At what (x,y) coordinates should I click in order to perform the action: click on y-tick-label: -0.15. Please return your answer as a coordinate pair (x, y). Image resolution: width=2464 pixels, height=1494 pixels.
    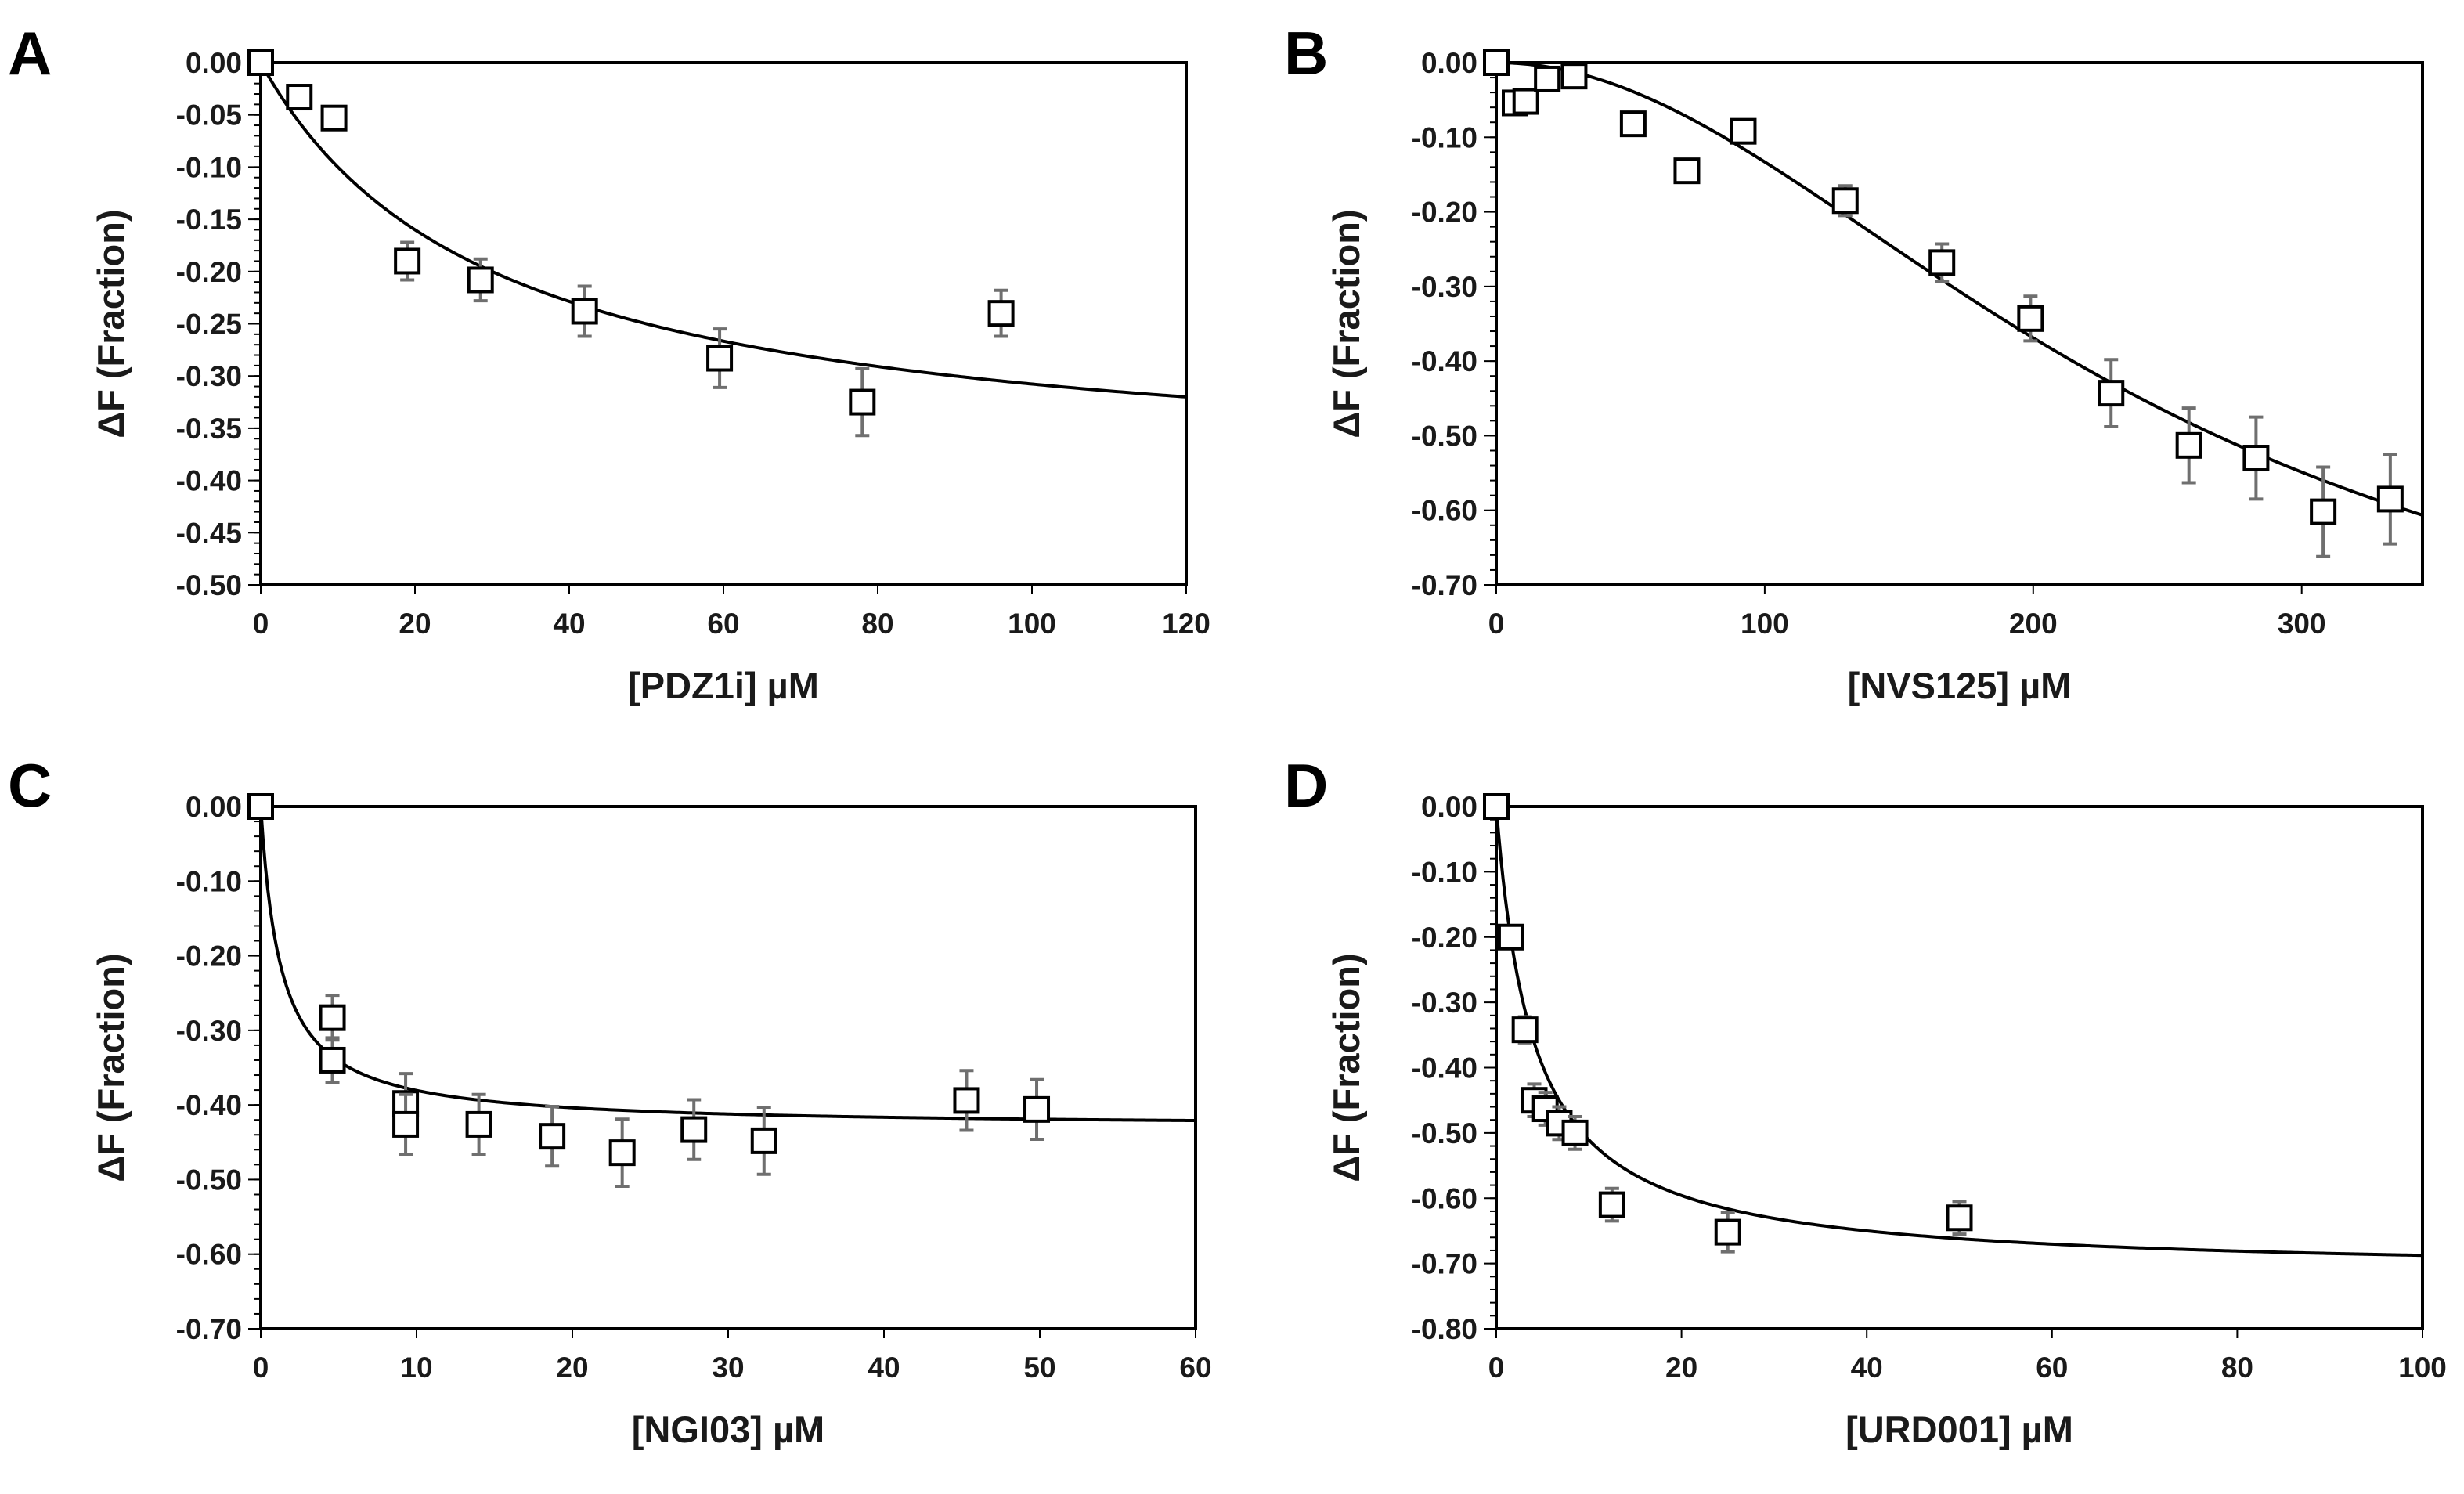
    Looking at the image, I should click on (209, 220).